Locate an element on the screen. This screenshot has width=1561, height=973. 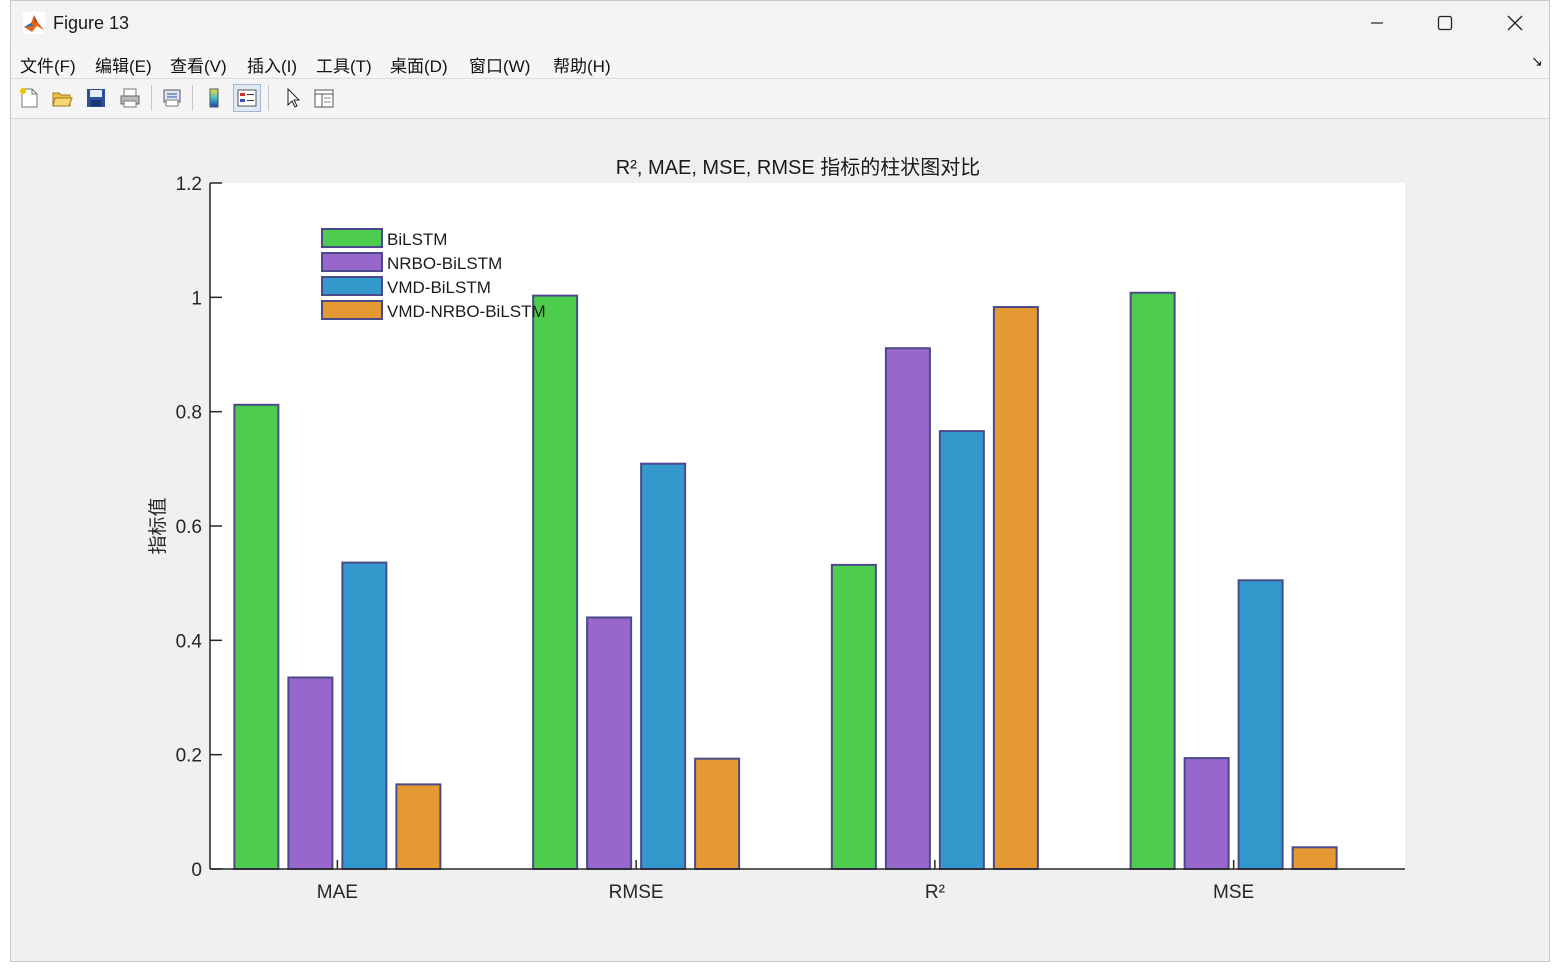
maximize-icon is located at coordinates (1445, 23).